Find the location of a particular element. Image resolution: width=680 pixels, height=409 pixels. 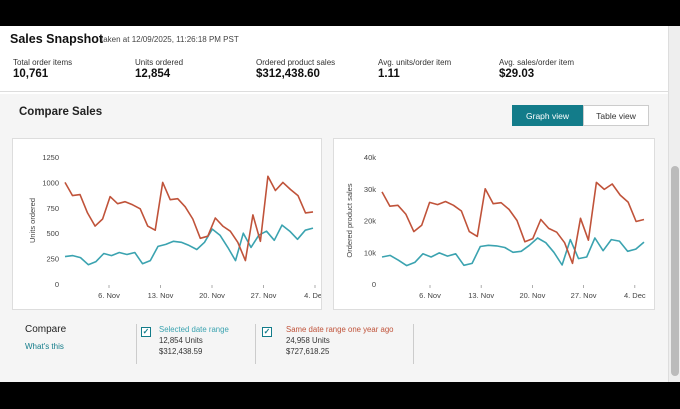

y-tick-label: 20k is located at coordinates (370, 221).